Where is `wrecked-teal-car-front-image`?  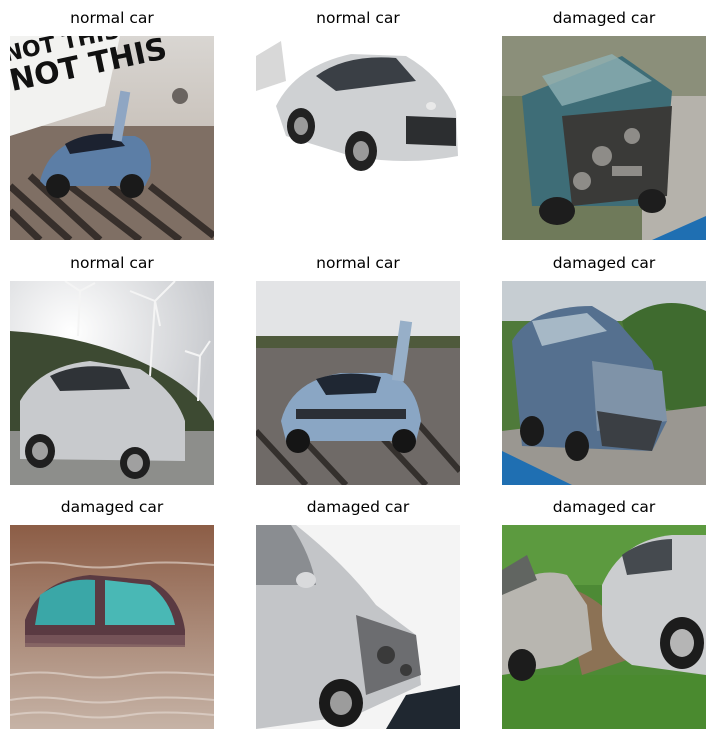
wrecked-teal-car-front-image is located at coordinates (604, 138).